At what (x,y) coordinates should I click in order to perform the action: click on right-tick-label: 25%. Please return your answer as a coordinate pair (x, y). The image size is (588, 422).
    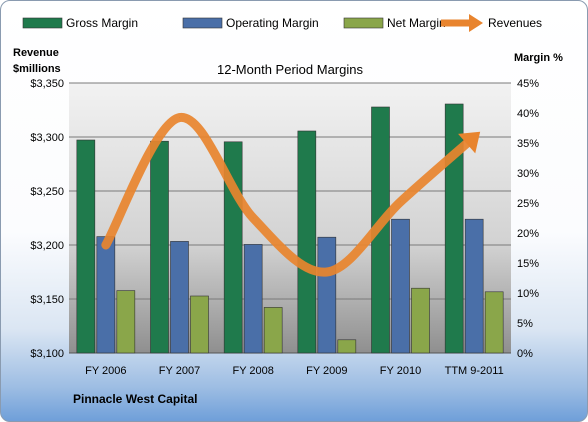
    Looking at the image, I should click on (528, 204).